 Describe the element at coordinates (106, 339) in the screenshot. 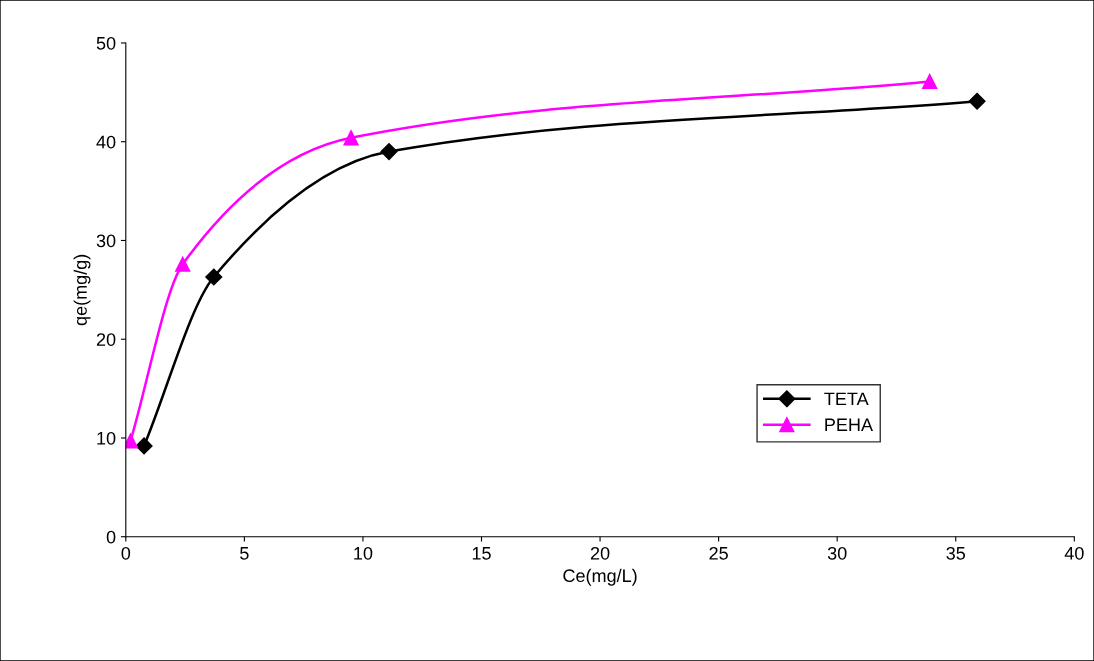

I see `y-tick-label: 20` at that location.